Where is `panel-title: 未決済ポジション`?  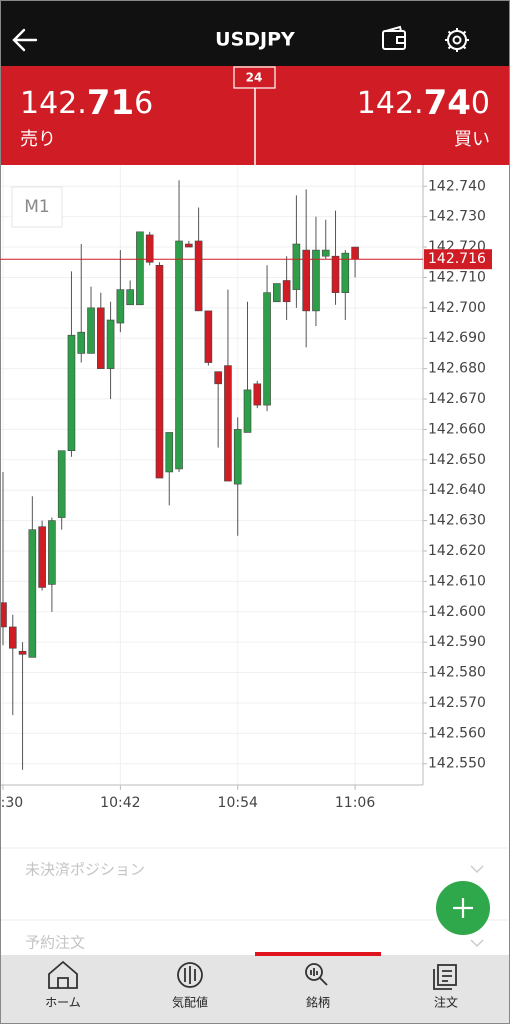
panel-title: 未決済ポジション is located at coordinates (85, 870).